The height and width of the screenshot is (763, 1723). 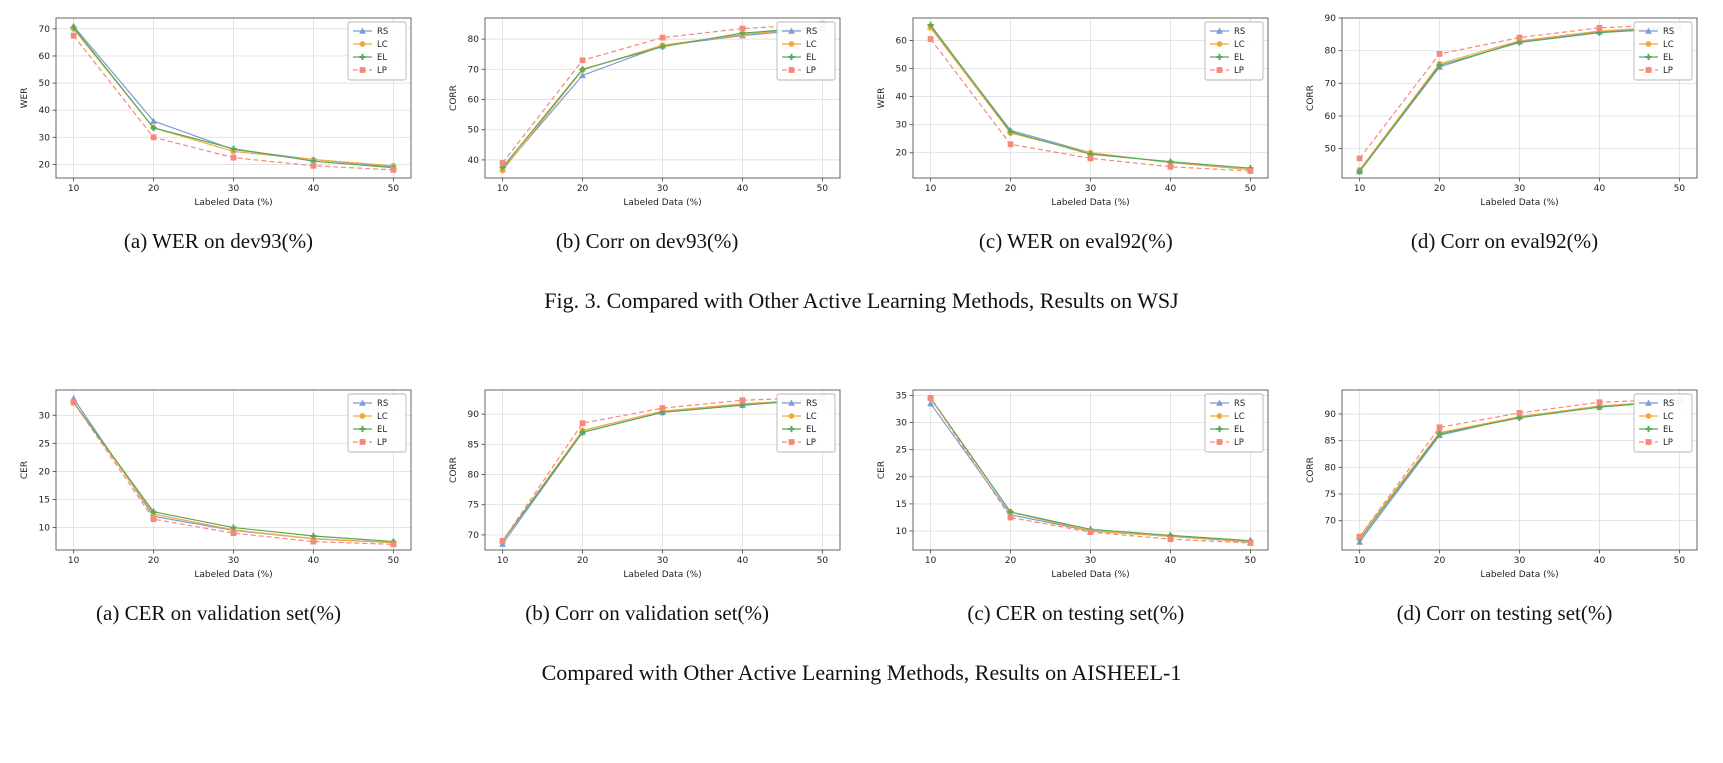 I want to click on axes: 10 20 30 40 50 50 60 70 80 90 Labeled Data (%) CORR, so click(x=1502, y=111).